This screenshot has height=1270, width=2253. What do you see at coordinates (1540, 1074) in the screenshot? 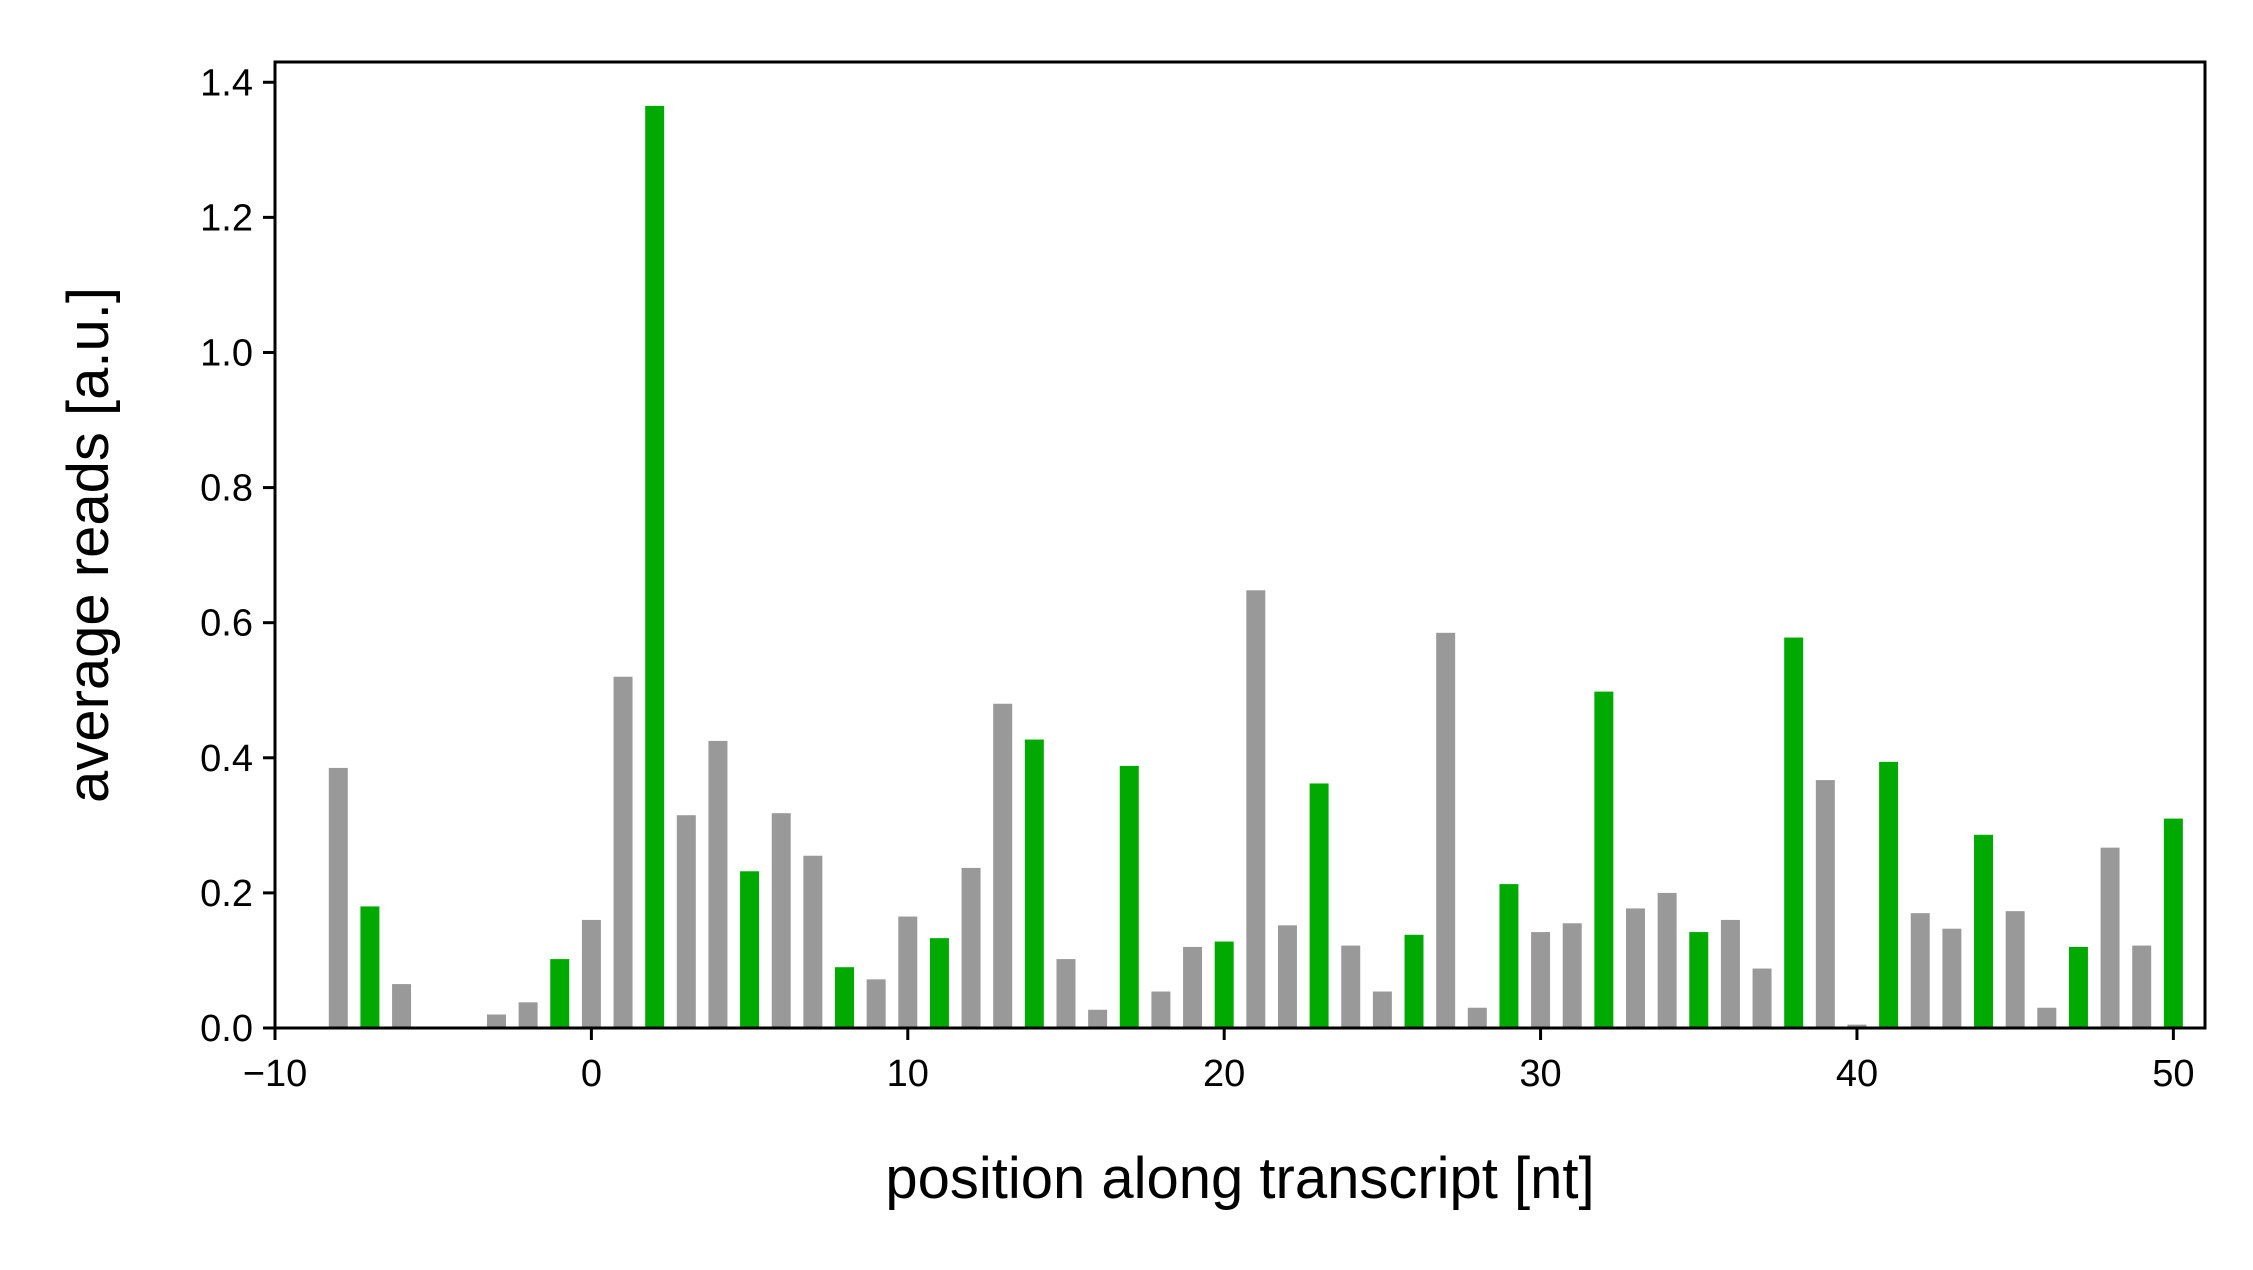
I see `x-tick-label: 30` at bounding box center [1540, 1074].